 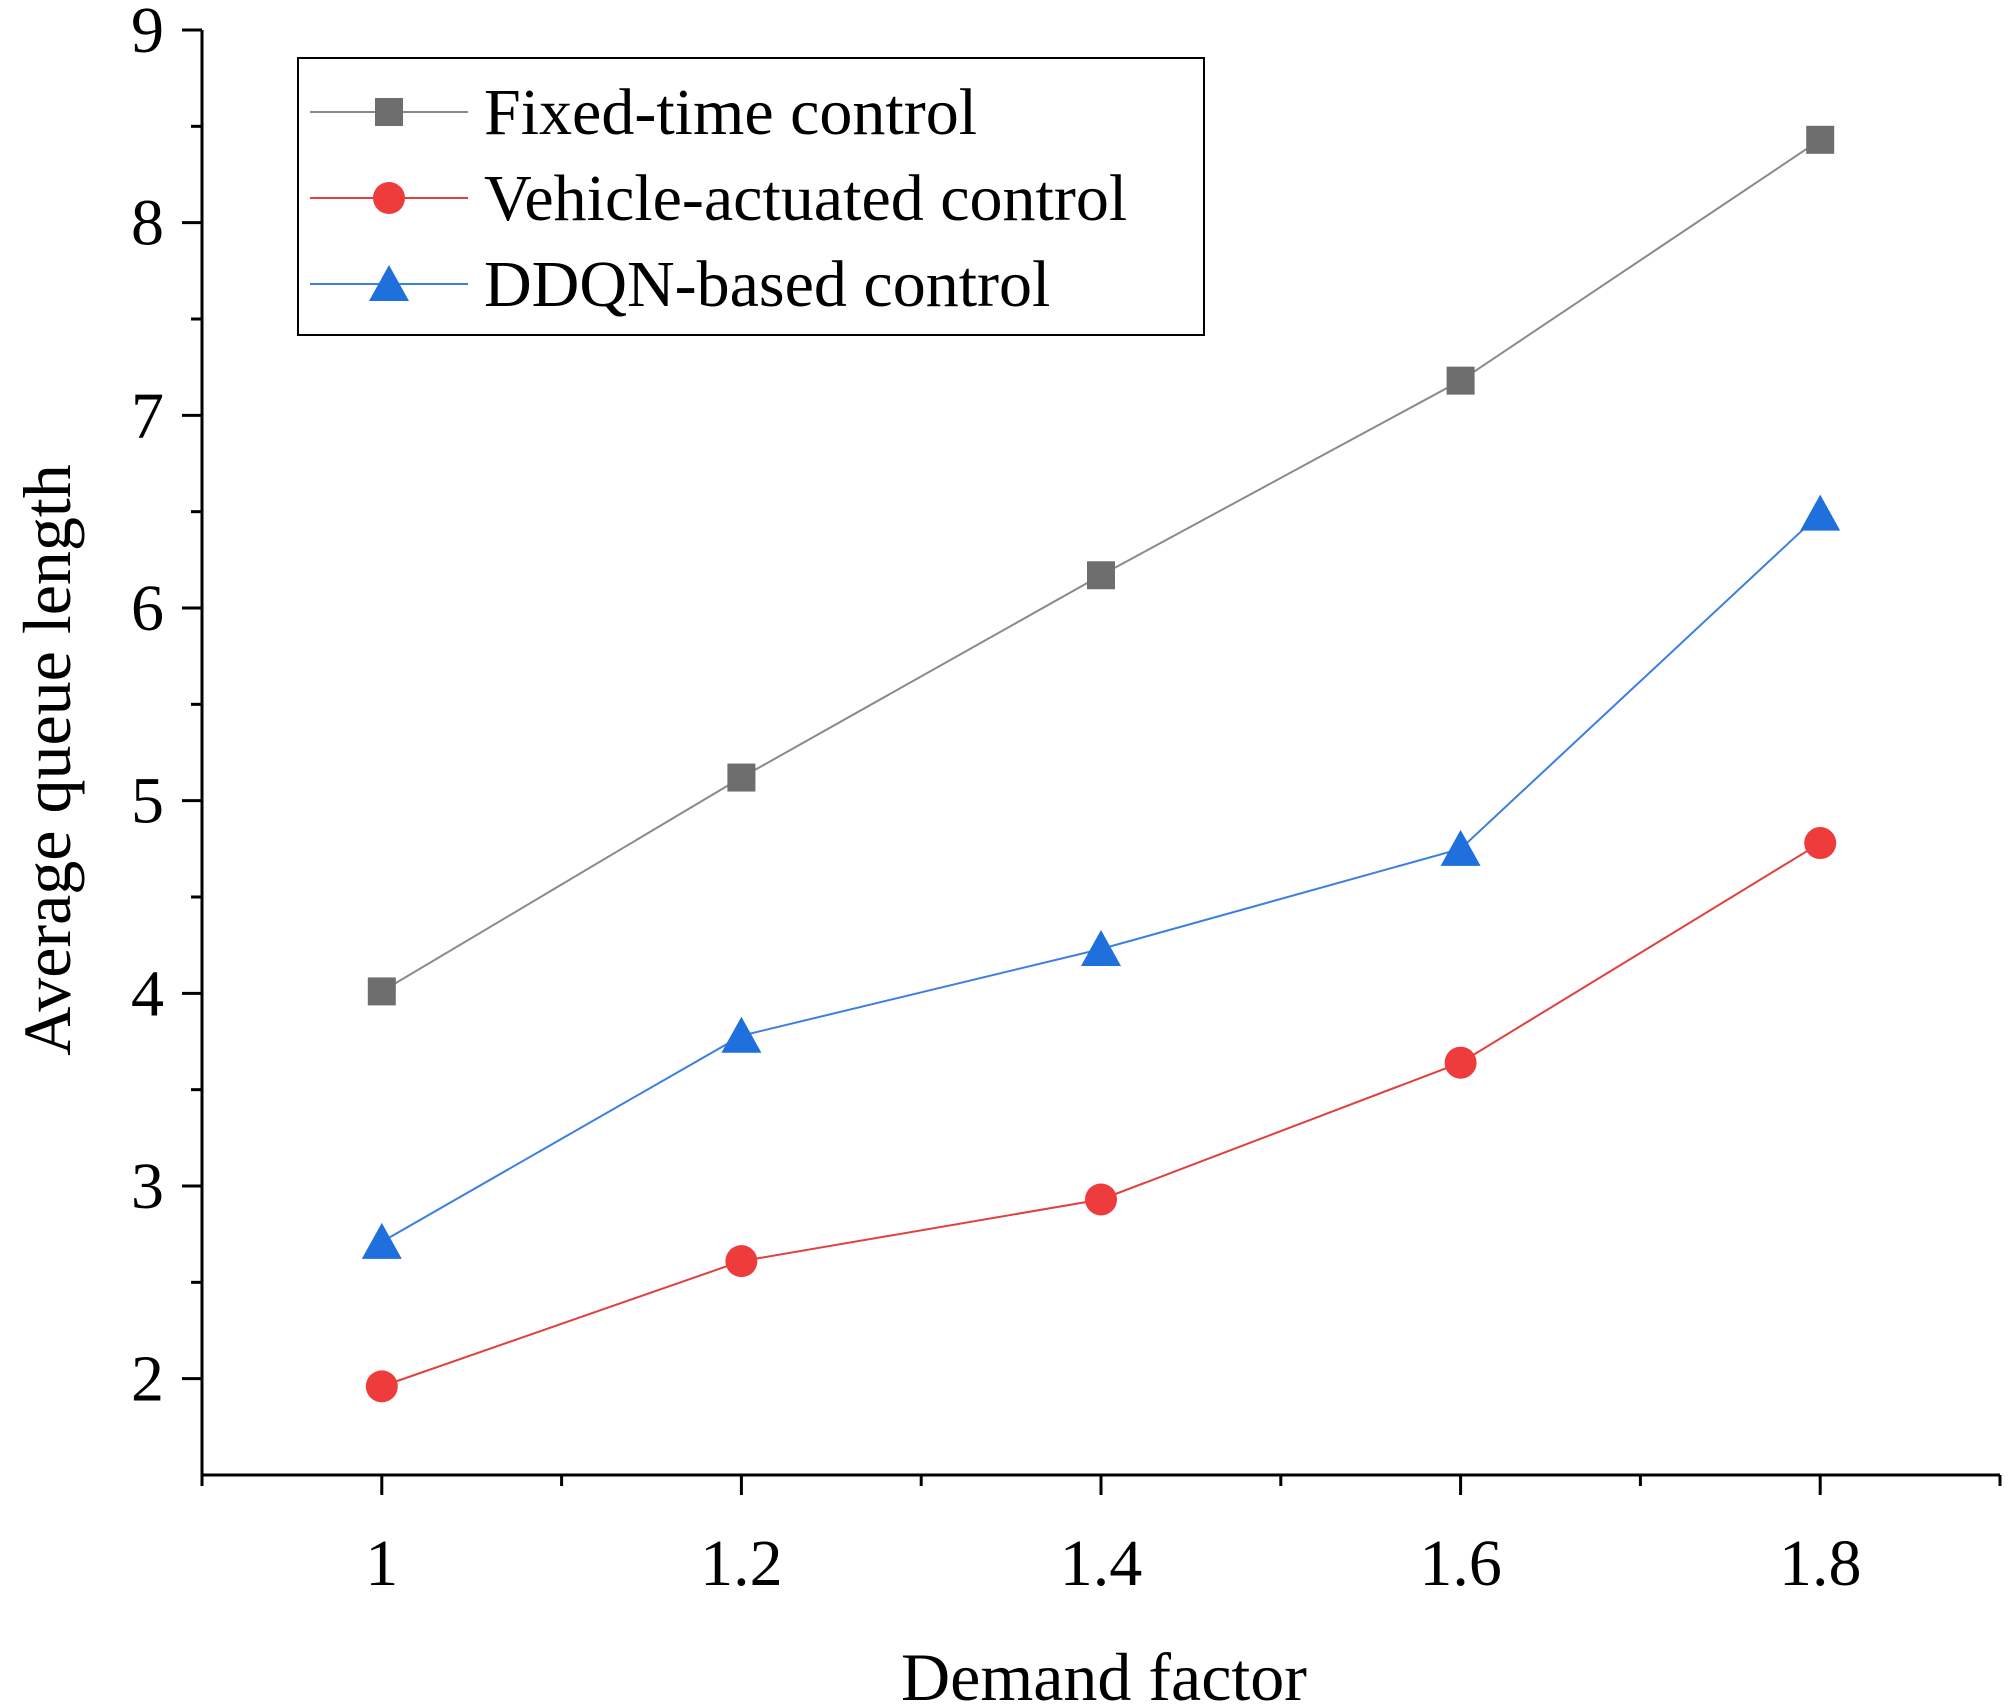 What do you see at coordinates (1101, 1563) in the screenshot?
I see `x-tick-label: 1.4` at bounding box center [1101, 1563].